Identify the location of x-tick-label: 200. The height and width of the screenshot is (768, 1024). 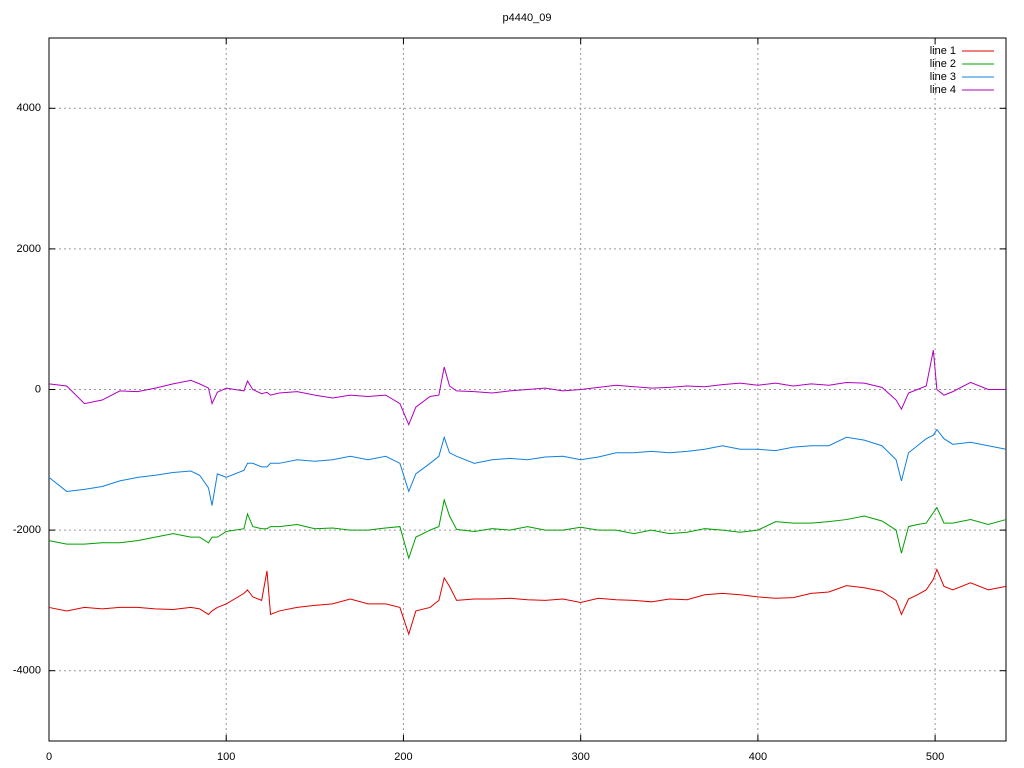
(403, 757).